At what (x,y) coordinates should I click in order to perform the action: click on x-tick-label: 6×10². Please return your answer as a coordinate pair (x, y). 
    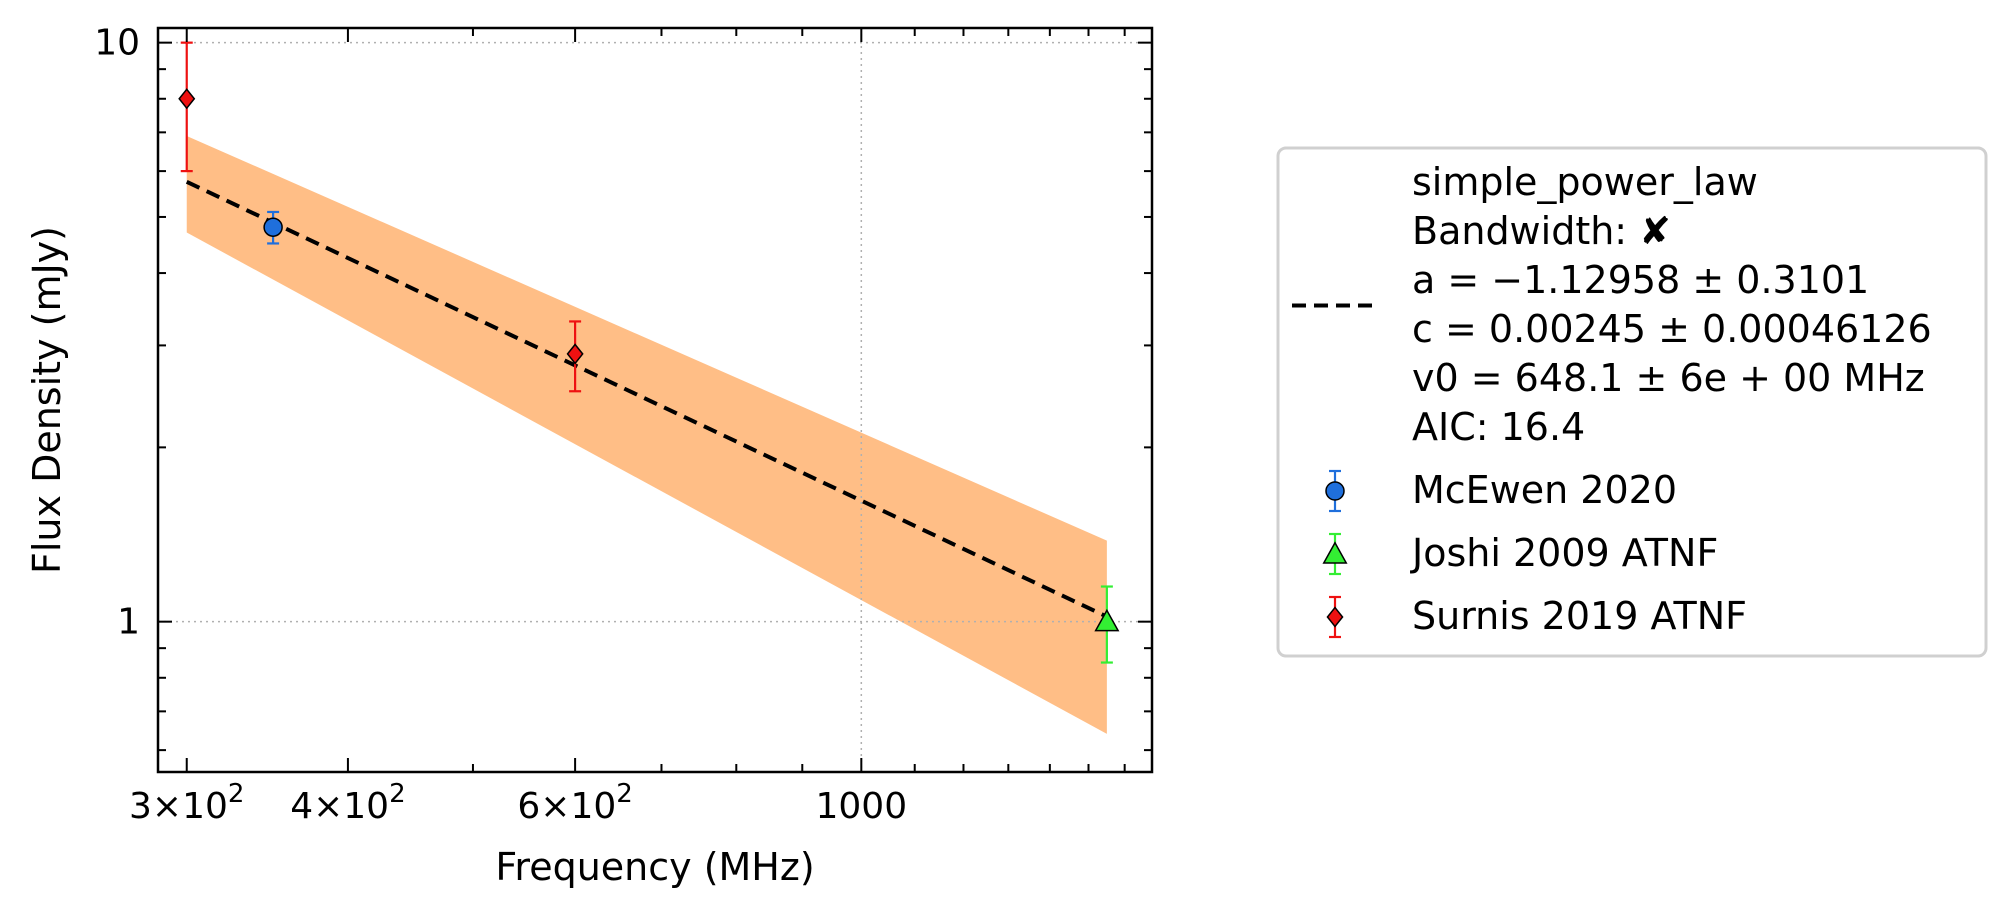
    Looking at the image, I should click on (574, 803).